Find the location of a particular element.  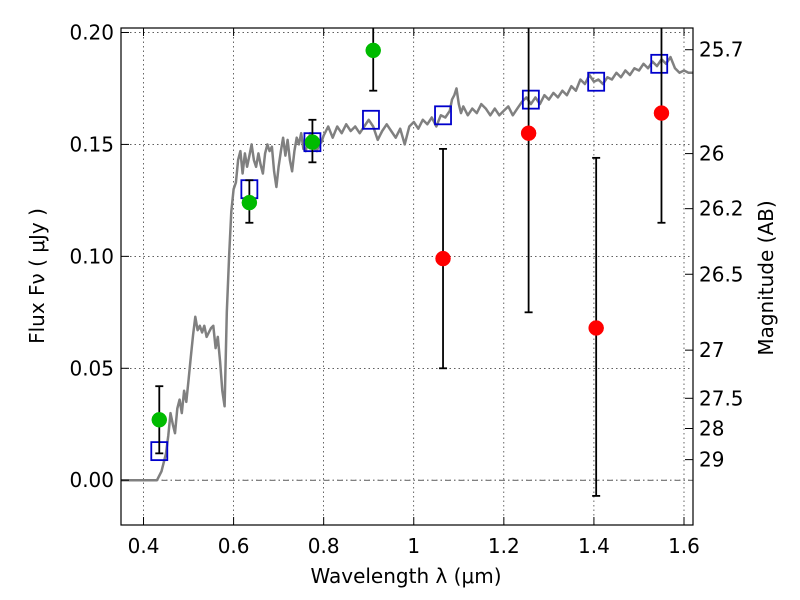

y-tick-label: 0.10 is located at coordinates (91, 256).